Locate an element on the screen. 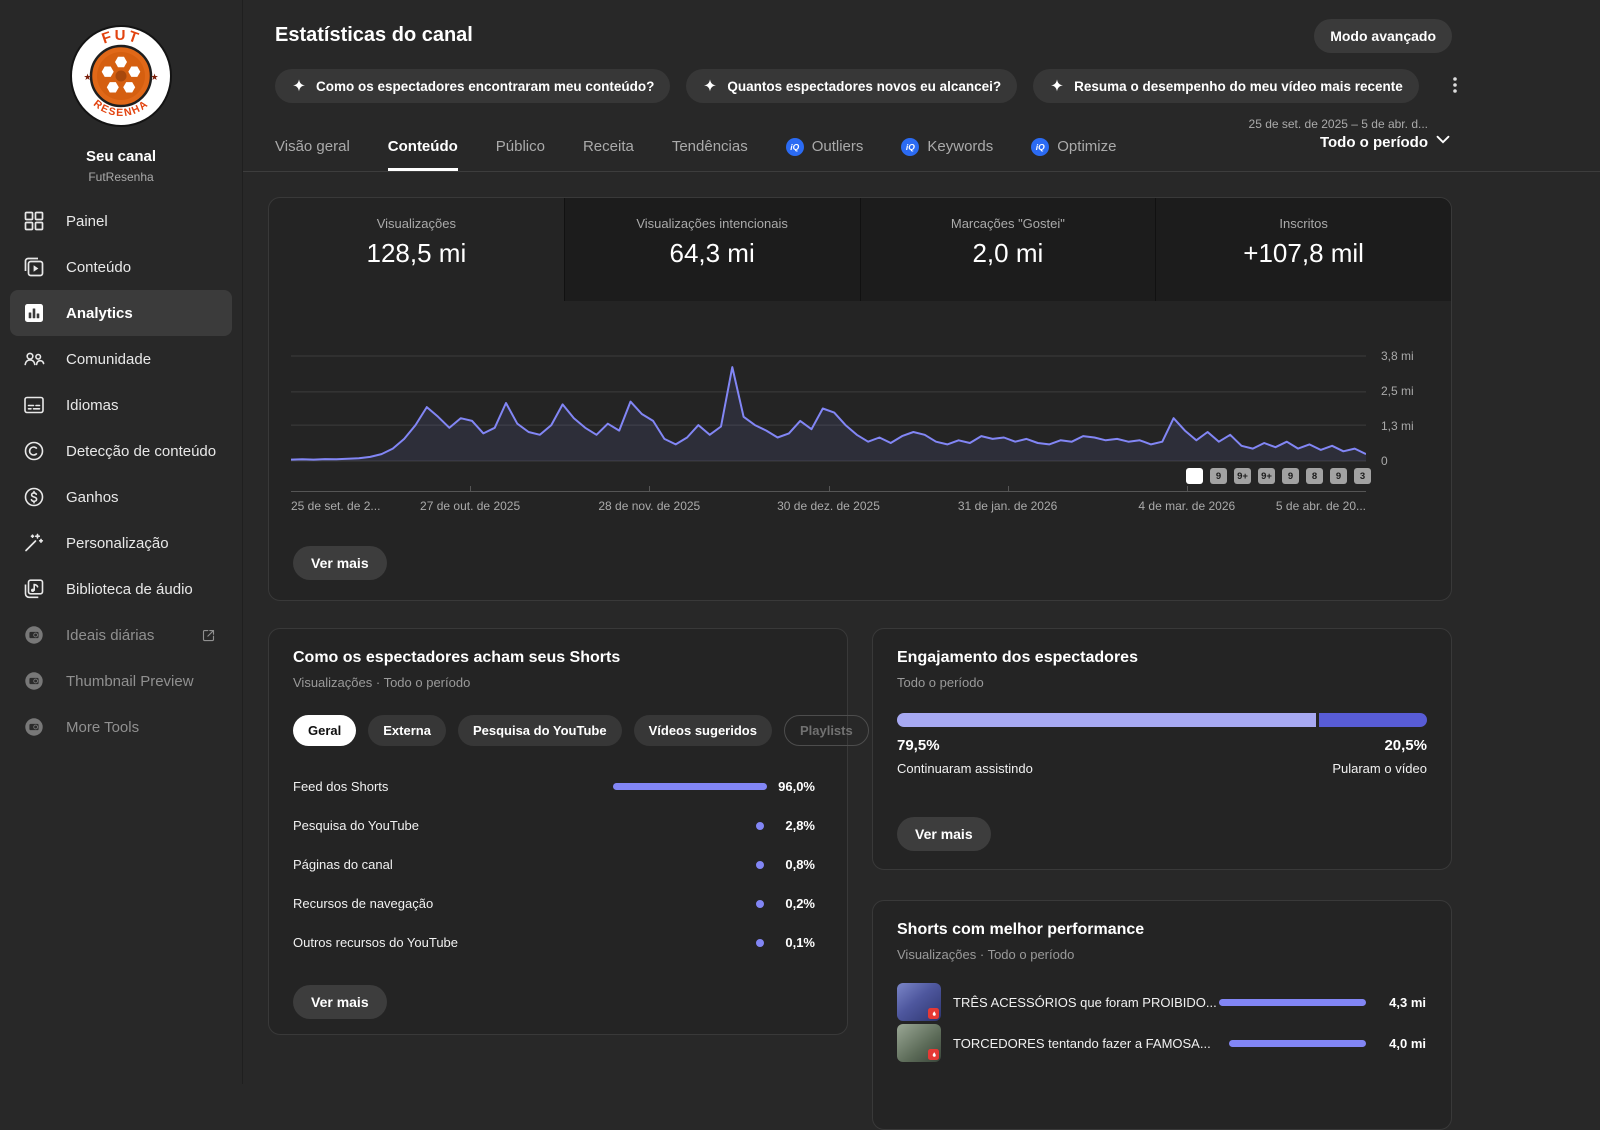  traffic-source-row: Pesquisa do YouTube 2,8% is located at coordinates (554, 825).